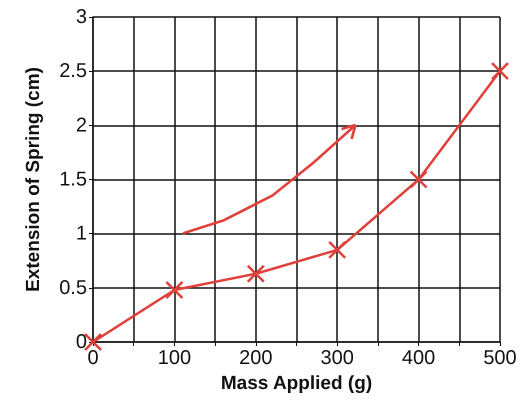 The image size is (522, 415). What do you see at coordinates (81, 342) in the screenshot?
I see `y-tick-label: 0` at bounding box center [81, 342].